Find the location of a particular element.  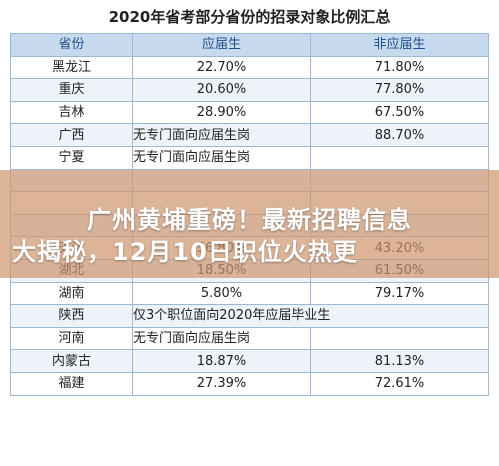

table-row: 重庆 20.60% 77.80% is located at coordinates (249, 90).